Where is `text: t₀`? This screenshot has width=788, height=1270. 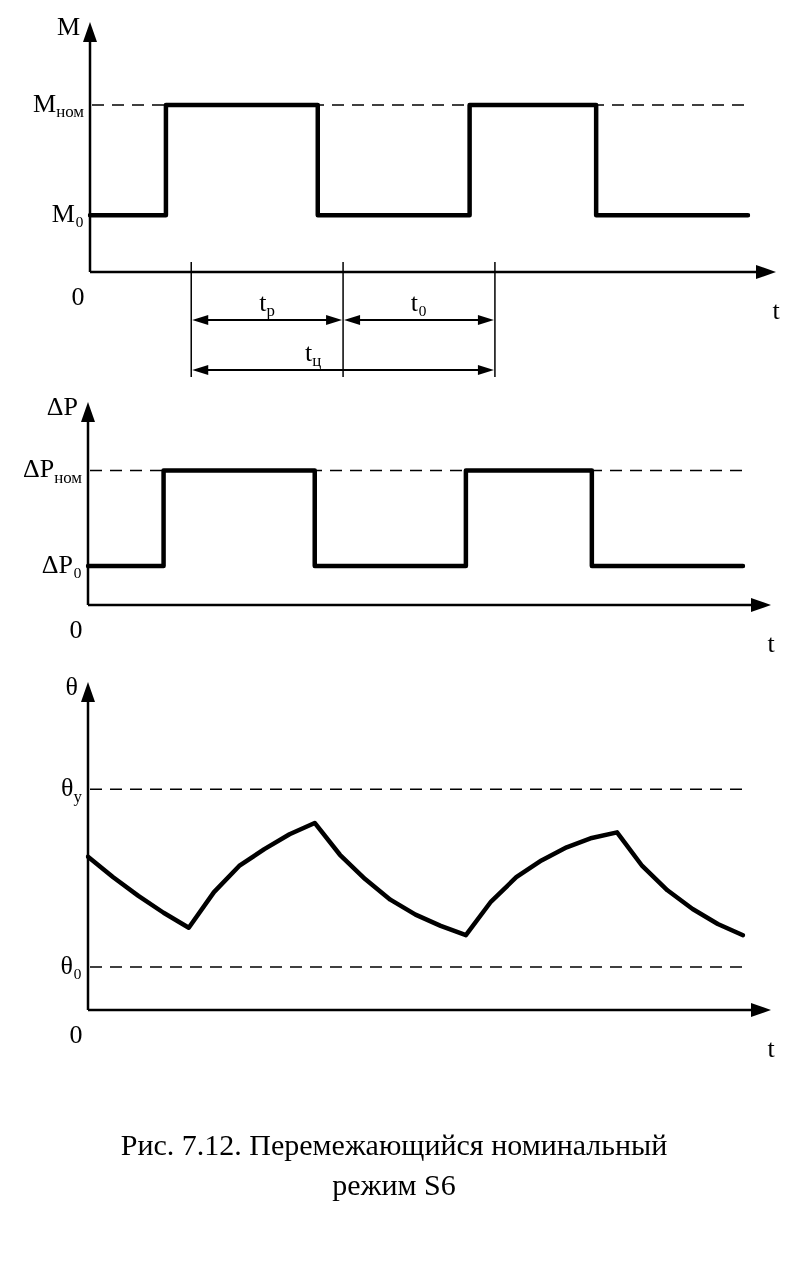
text: t₀ is located at coordinates (419, 302).